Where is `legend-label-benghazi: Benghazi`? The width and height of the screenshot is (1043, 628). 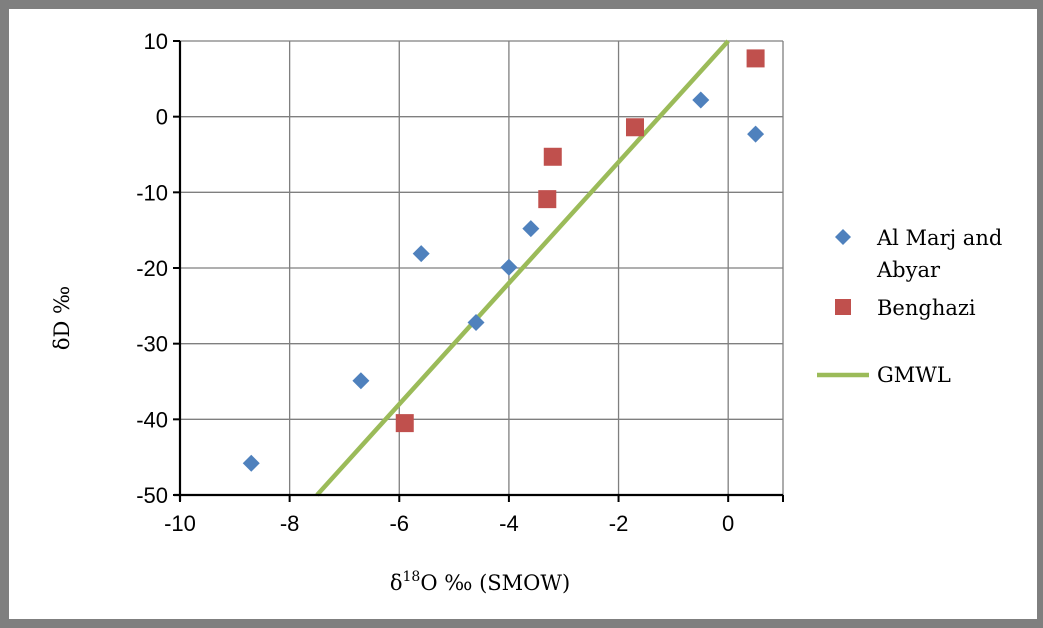
legend-label-benghazi: Benghazi is located at coordinates (926, 308).